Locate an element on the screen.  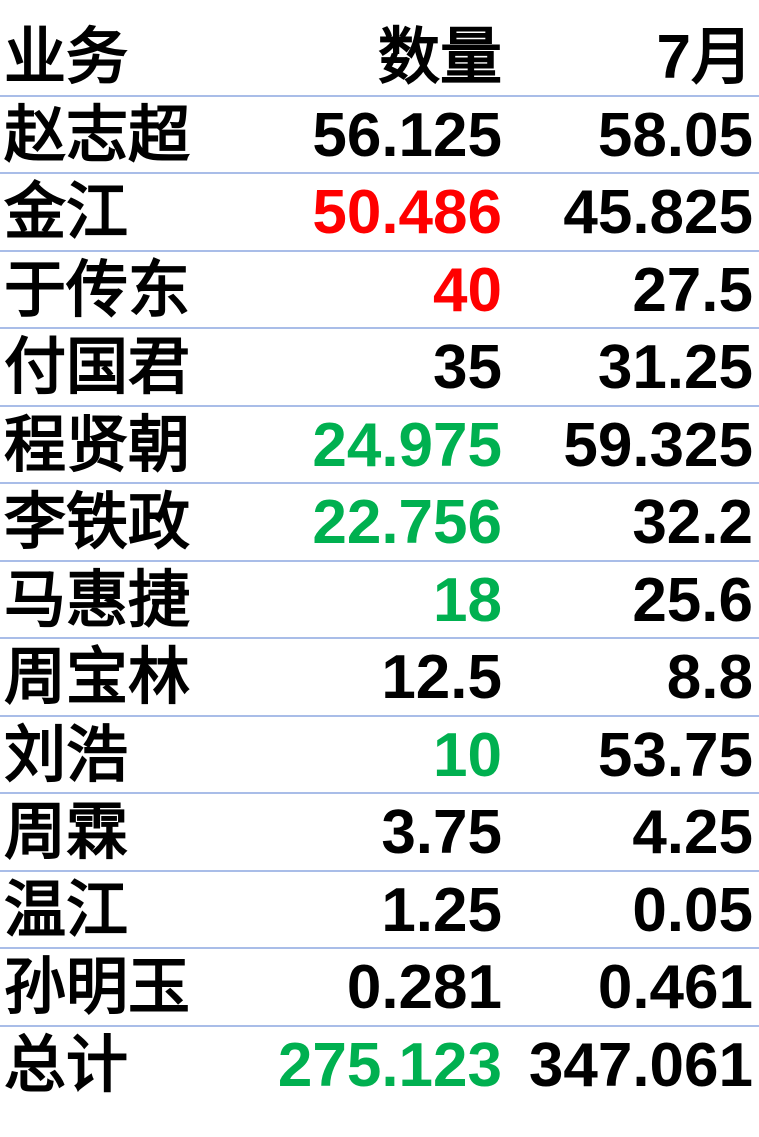
row-qty: 1.25 is located at coordinates (441, 910).